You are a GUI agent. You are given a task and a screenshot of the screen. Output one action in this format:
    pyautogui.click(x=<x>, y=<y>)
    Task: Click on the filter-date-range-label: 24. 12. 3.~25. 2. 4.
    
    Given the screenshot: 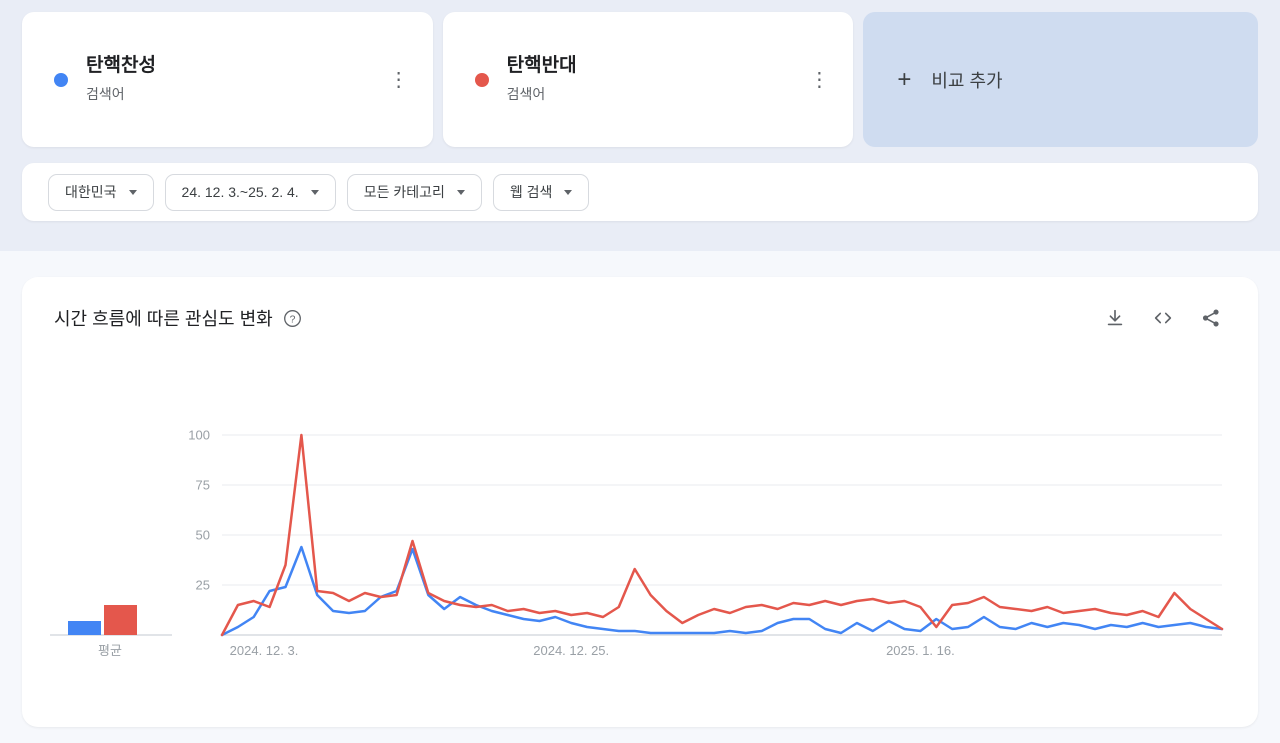 What is the action you would take?
    pyautogui.click(x=240, y=192)
    